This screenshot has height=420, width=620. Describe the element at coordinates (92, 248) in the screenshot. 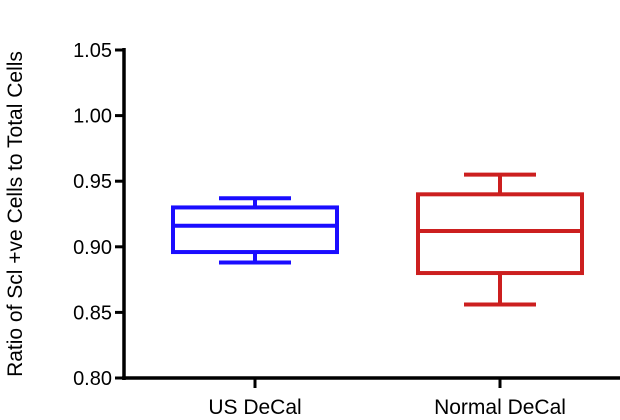

I see `y-tick-label: 0.90` at that location.